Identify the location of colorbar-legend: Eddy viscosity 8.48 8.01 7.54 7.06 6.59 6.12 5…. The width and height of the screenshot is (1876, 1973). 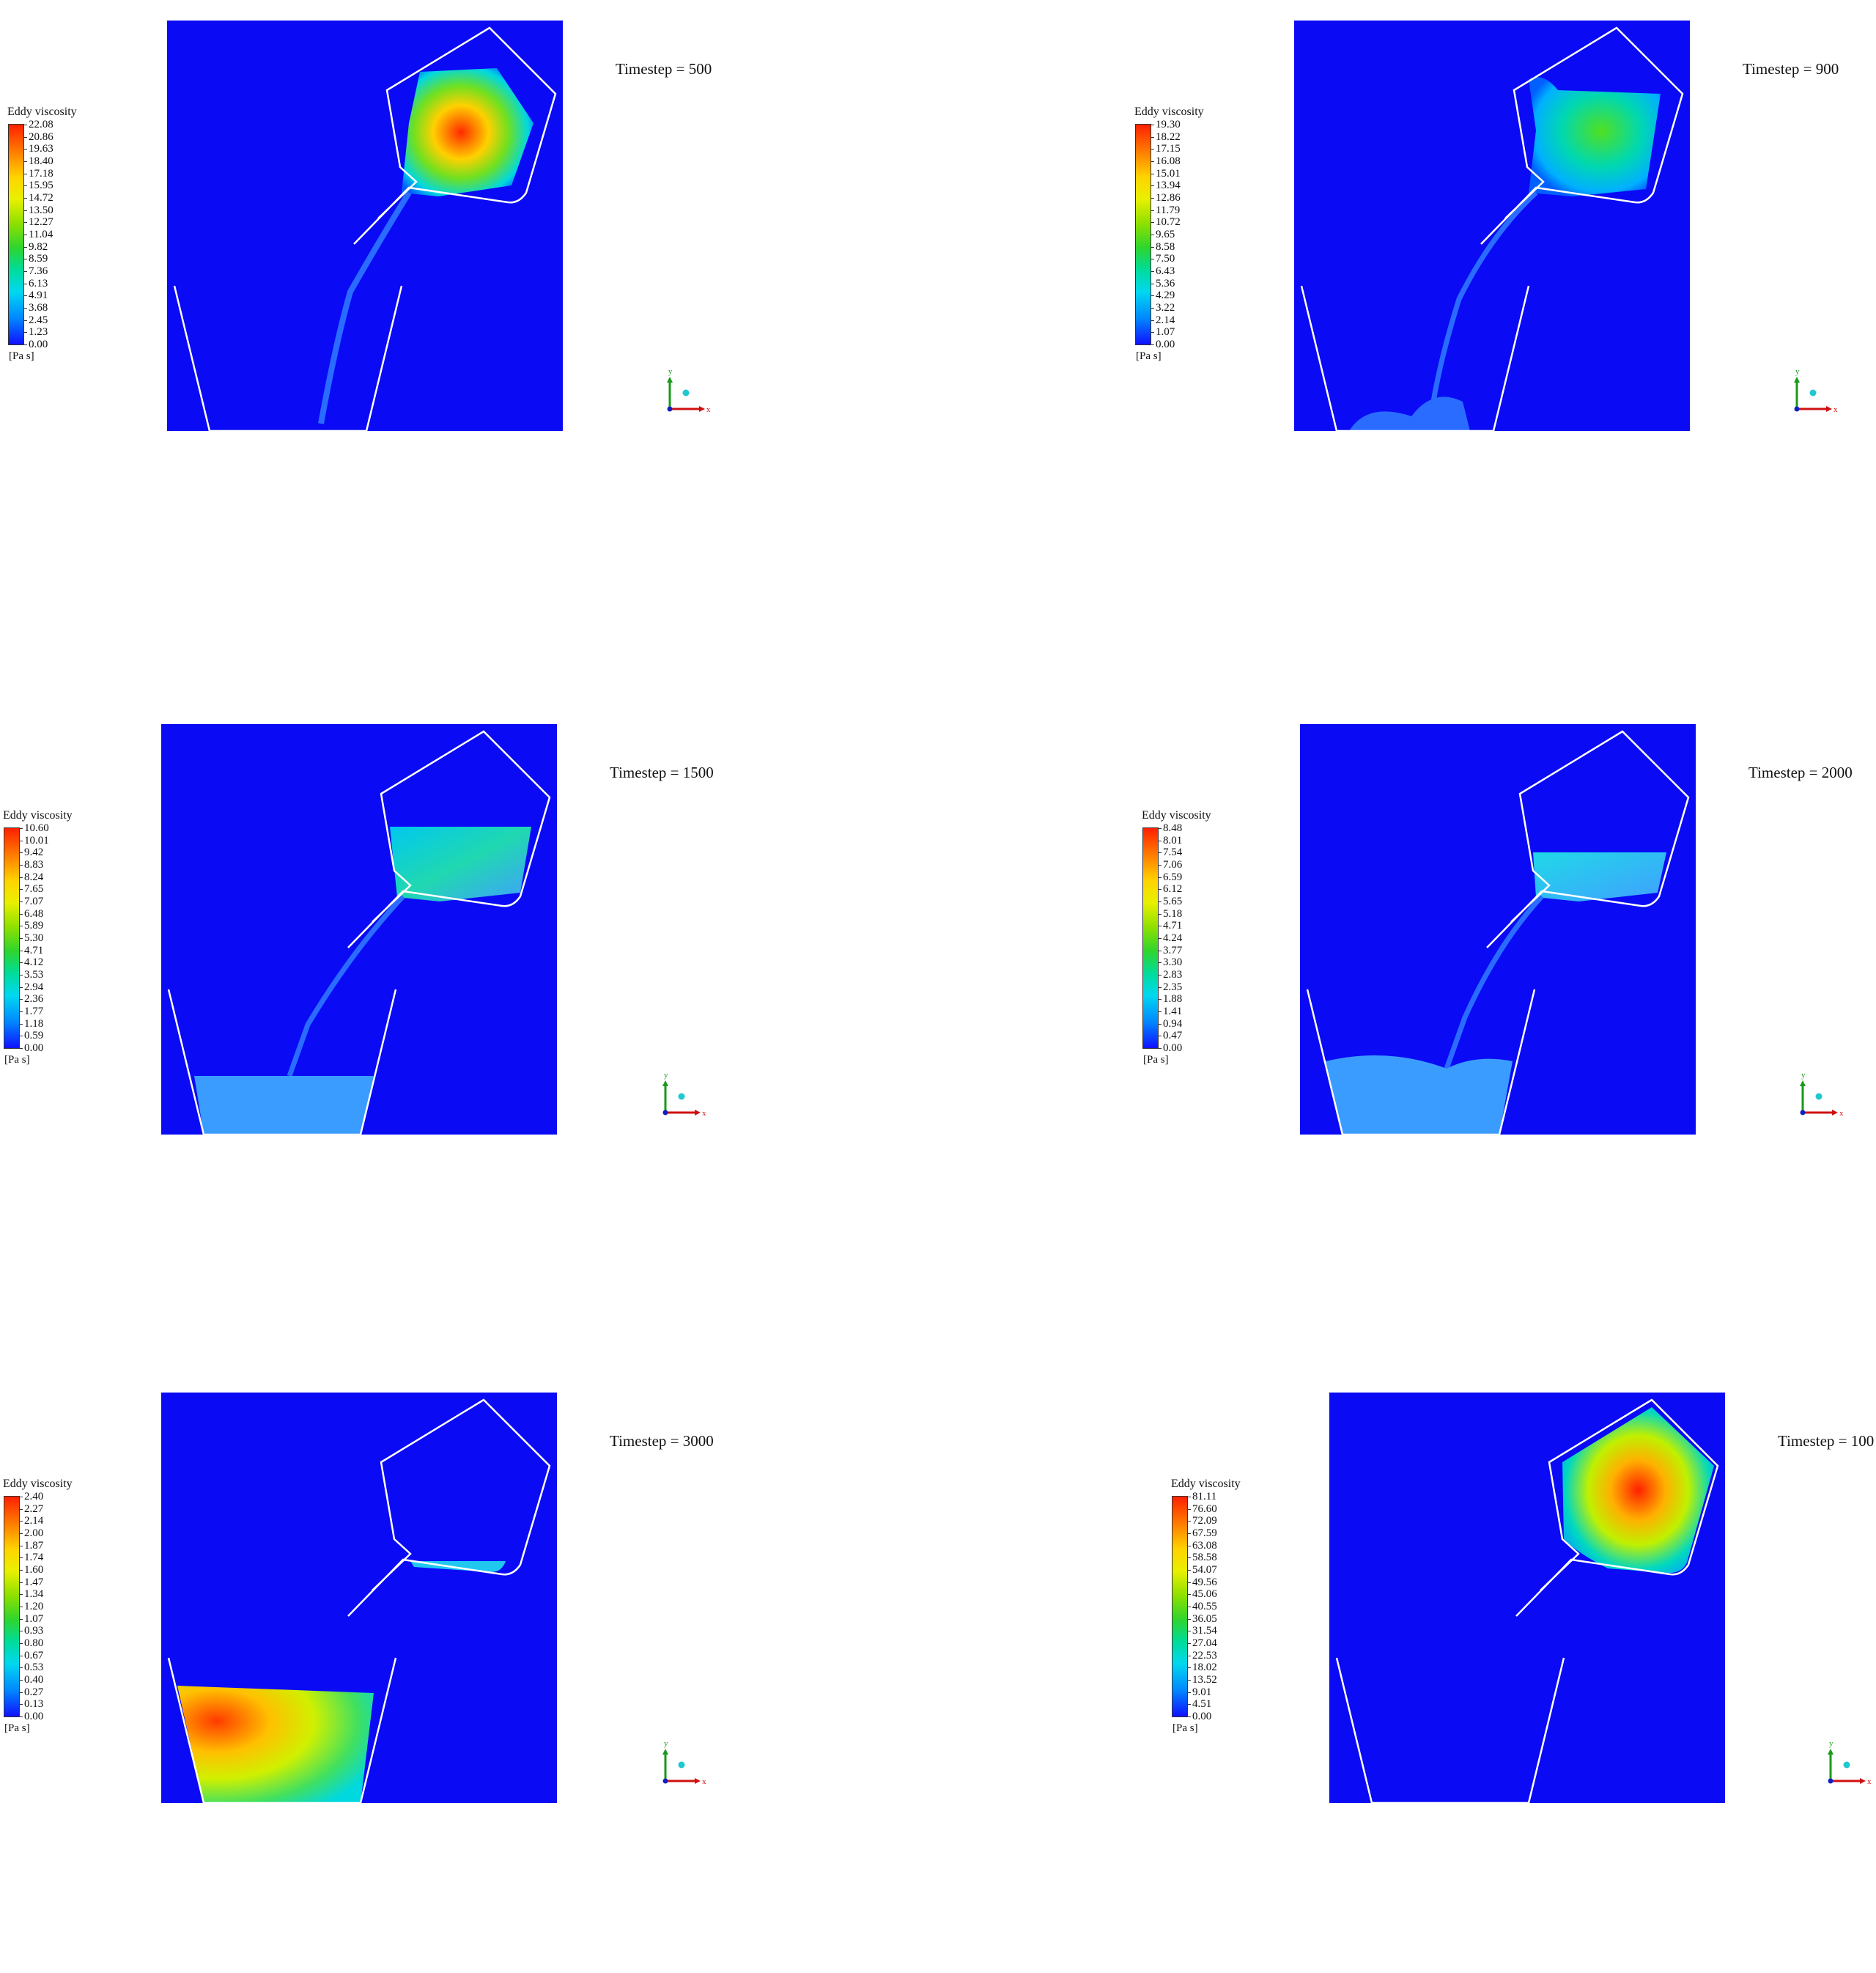
(1186, 941).